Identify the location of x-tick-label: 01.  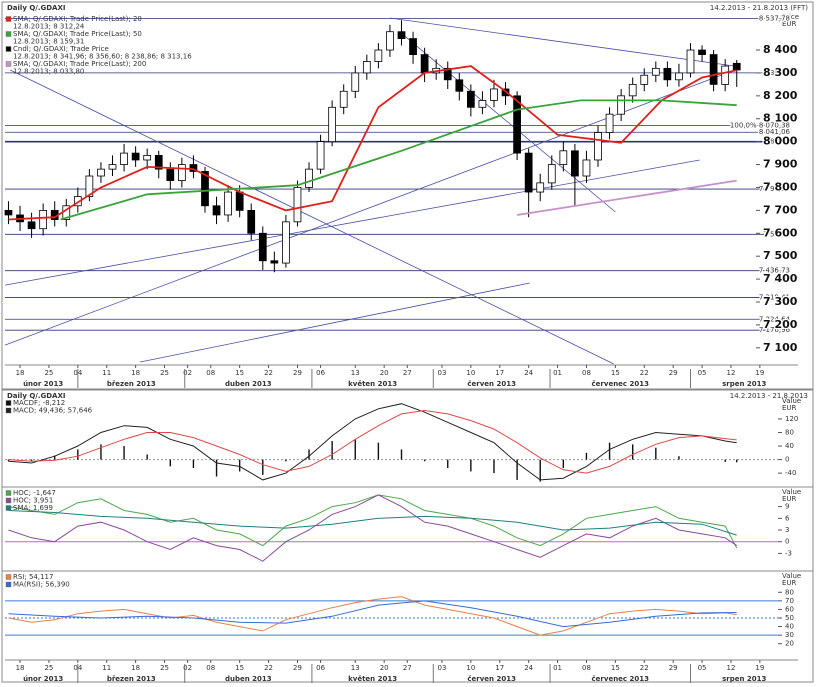
(557, 668).